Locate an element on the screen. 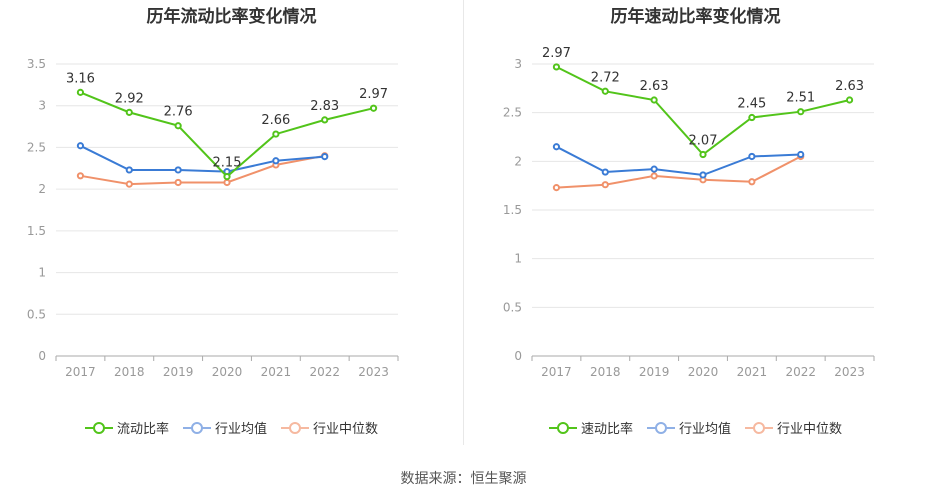 Image resolution: width=927 pixels, height=500 pixels. chart-title: 历年速动比率变化情况 is located at coordinates (695, 17).